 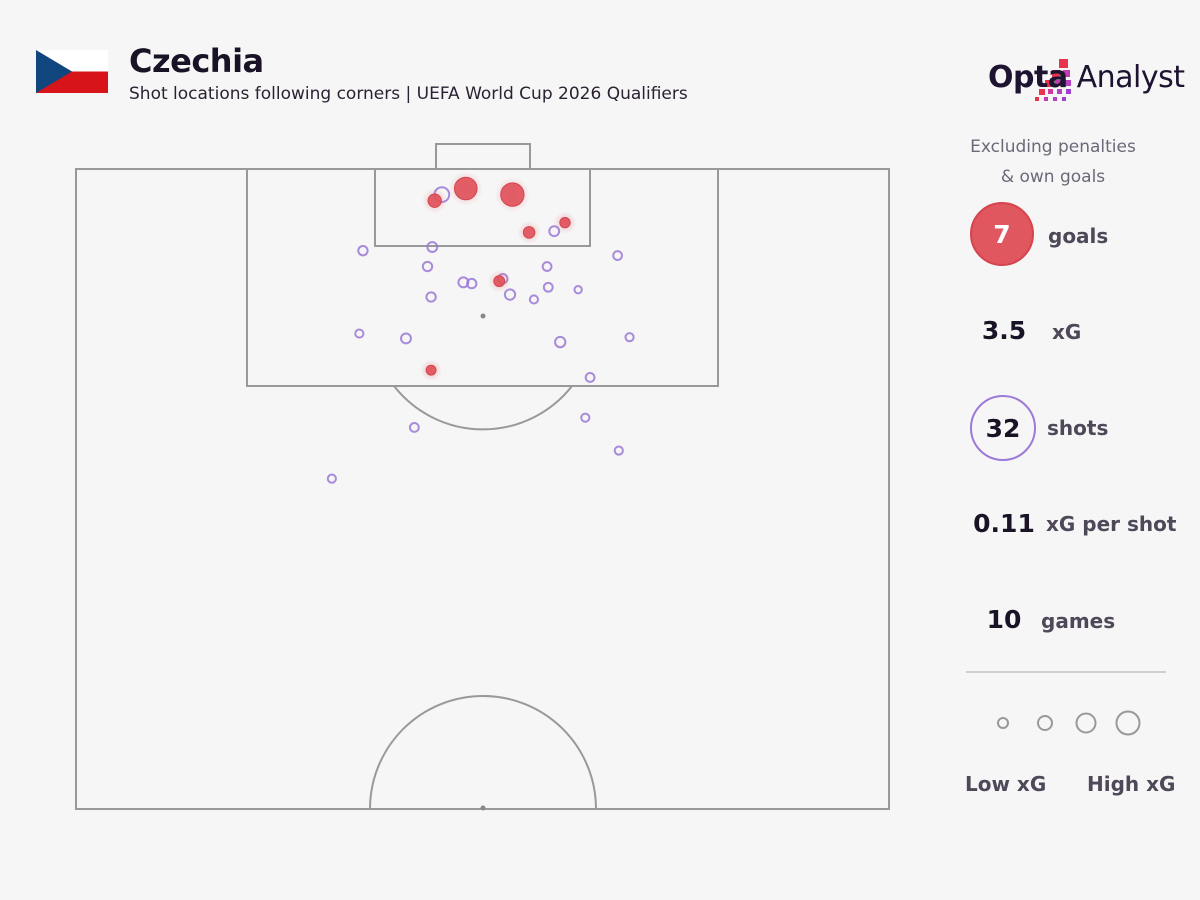 What do you see at coordinates (1131, 784) in the screenshot?
I see `legend-high-label: High xG` at bounding box center [1131, 784].